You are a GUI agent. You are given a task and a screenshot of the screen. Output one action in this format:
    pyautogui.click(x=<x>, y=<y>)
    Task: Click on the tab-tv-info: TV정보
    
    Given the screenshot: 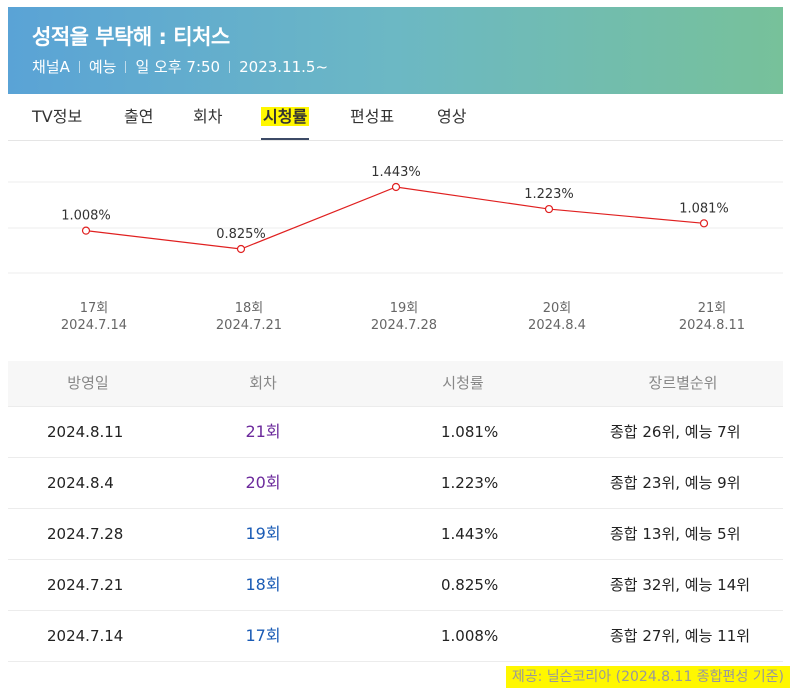 What is the action you would take?
    pyautogui.click(x=57, y=116)
    